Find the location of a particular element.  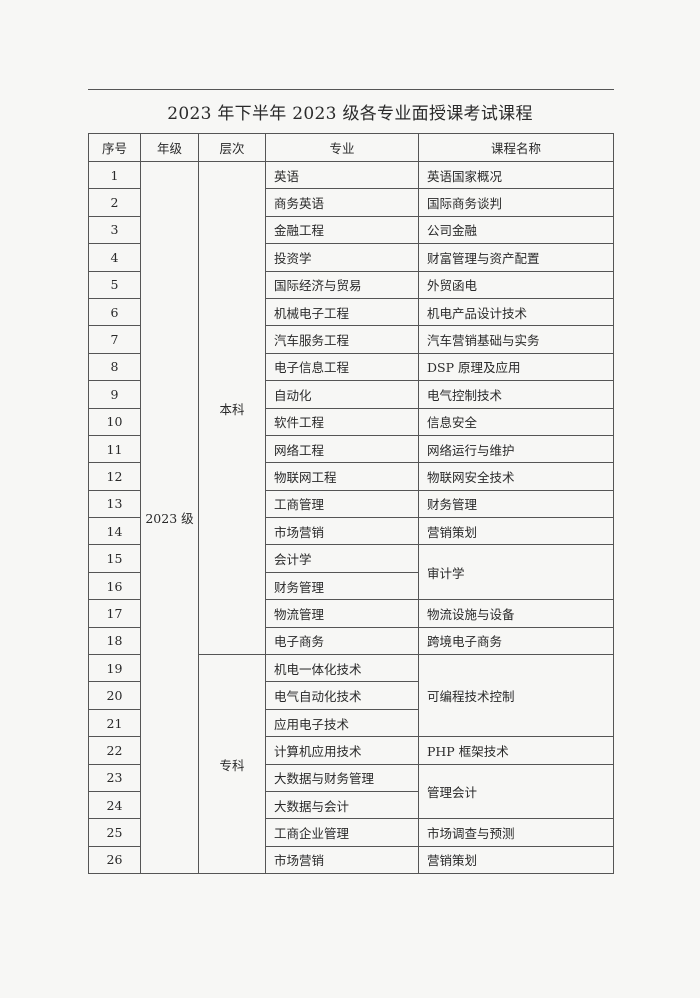

course-cell: 网络运行与维护 is located at coordinates (516, 449).